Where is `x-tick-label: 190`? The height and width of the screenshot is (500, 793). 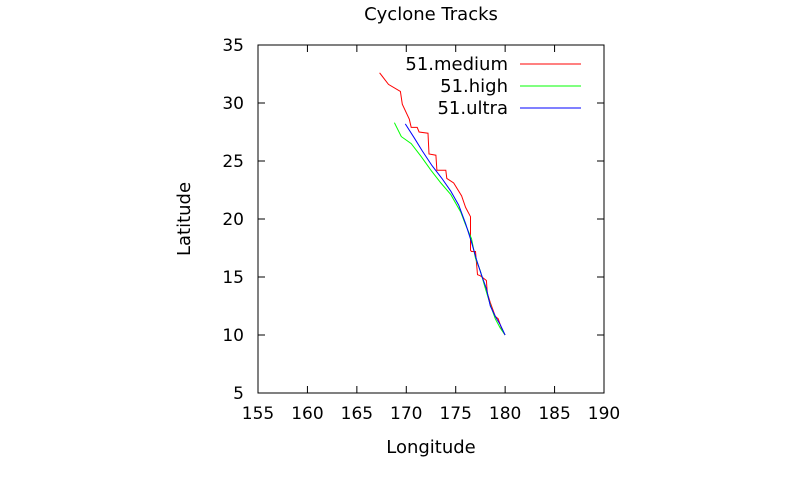 x-tick-label: 190 is located at coordinates (604, 414).